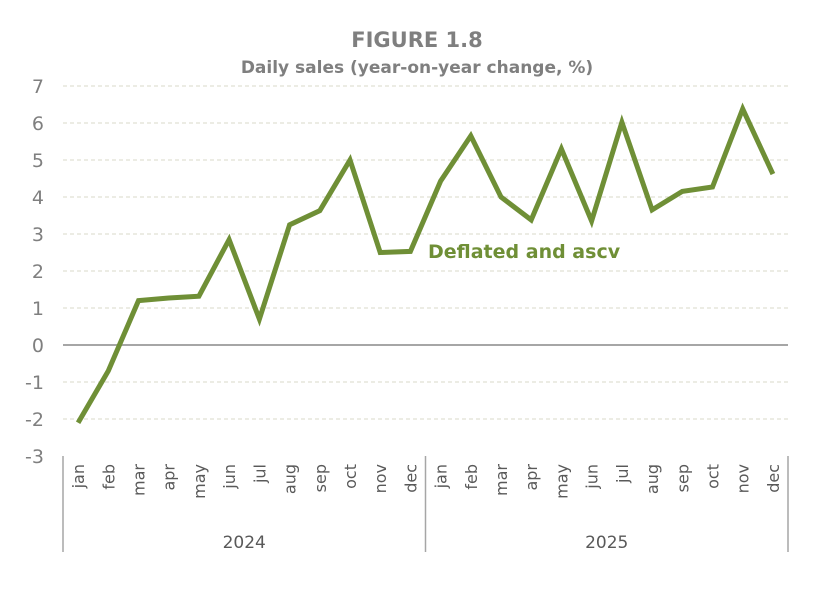 This screenshot has height=599, width=838. What do you see at coordinates (417, 40) in the screenshot?
I see `chart-title: FIGURE 1.8` at bounding box center [417, 40].